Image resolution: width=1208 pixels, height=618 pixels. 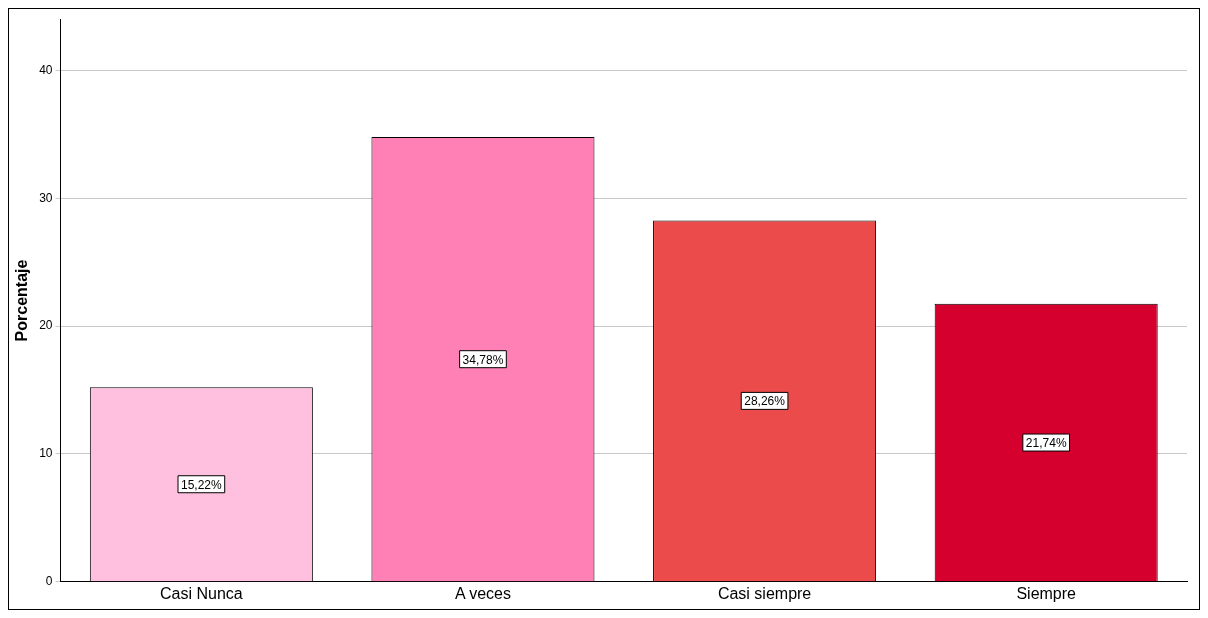 What do you see at coordinates (764, 593) in the screenshot?
I see `x-tick-label: Casi siempre` at bounding box center [764, 593].